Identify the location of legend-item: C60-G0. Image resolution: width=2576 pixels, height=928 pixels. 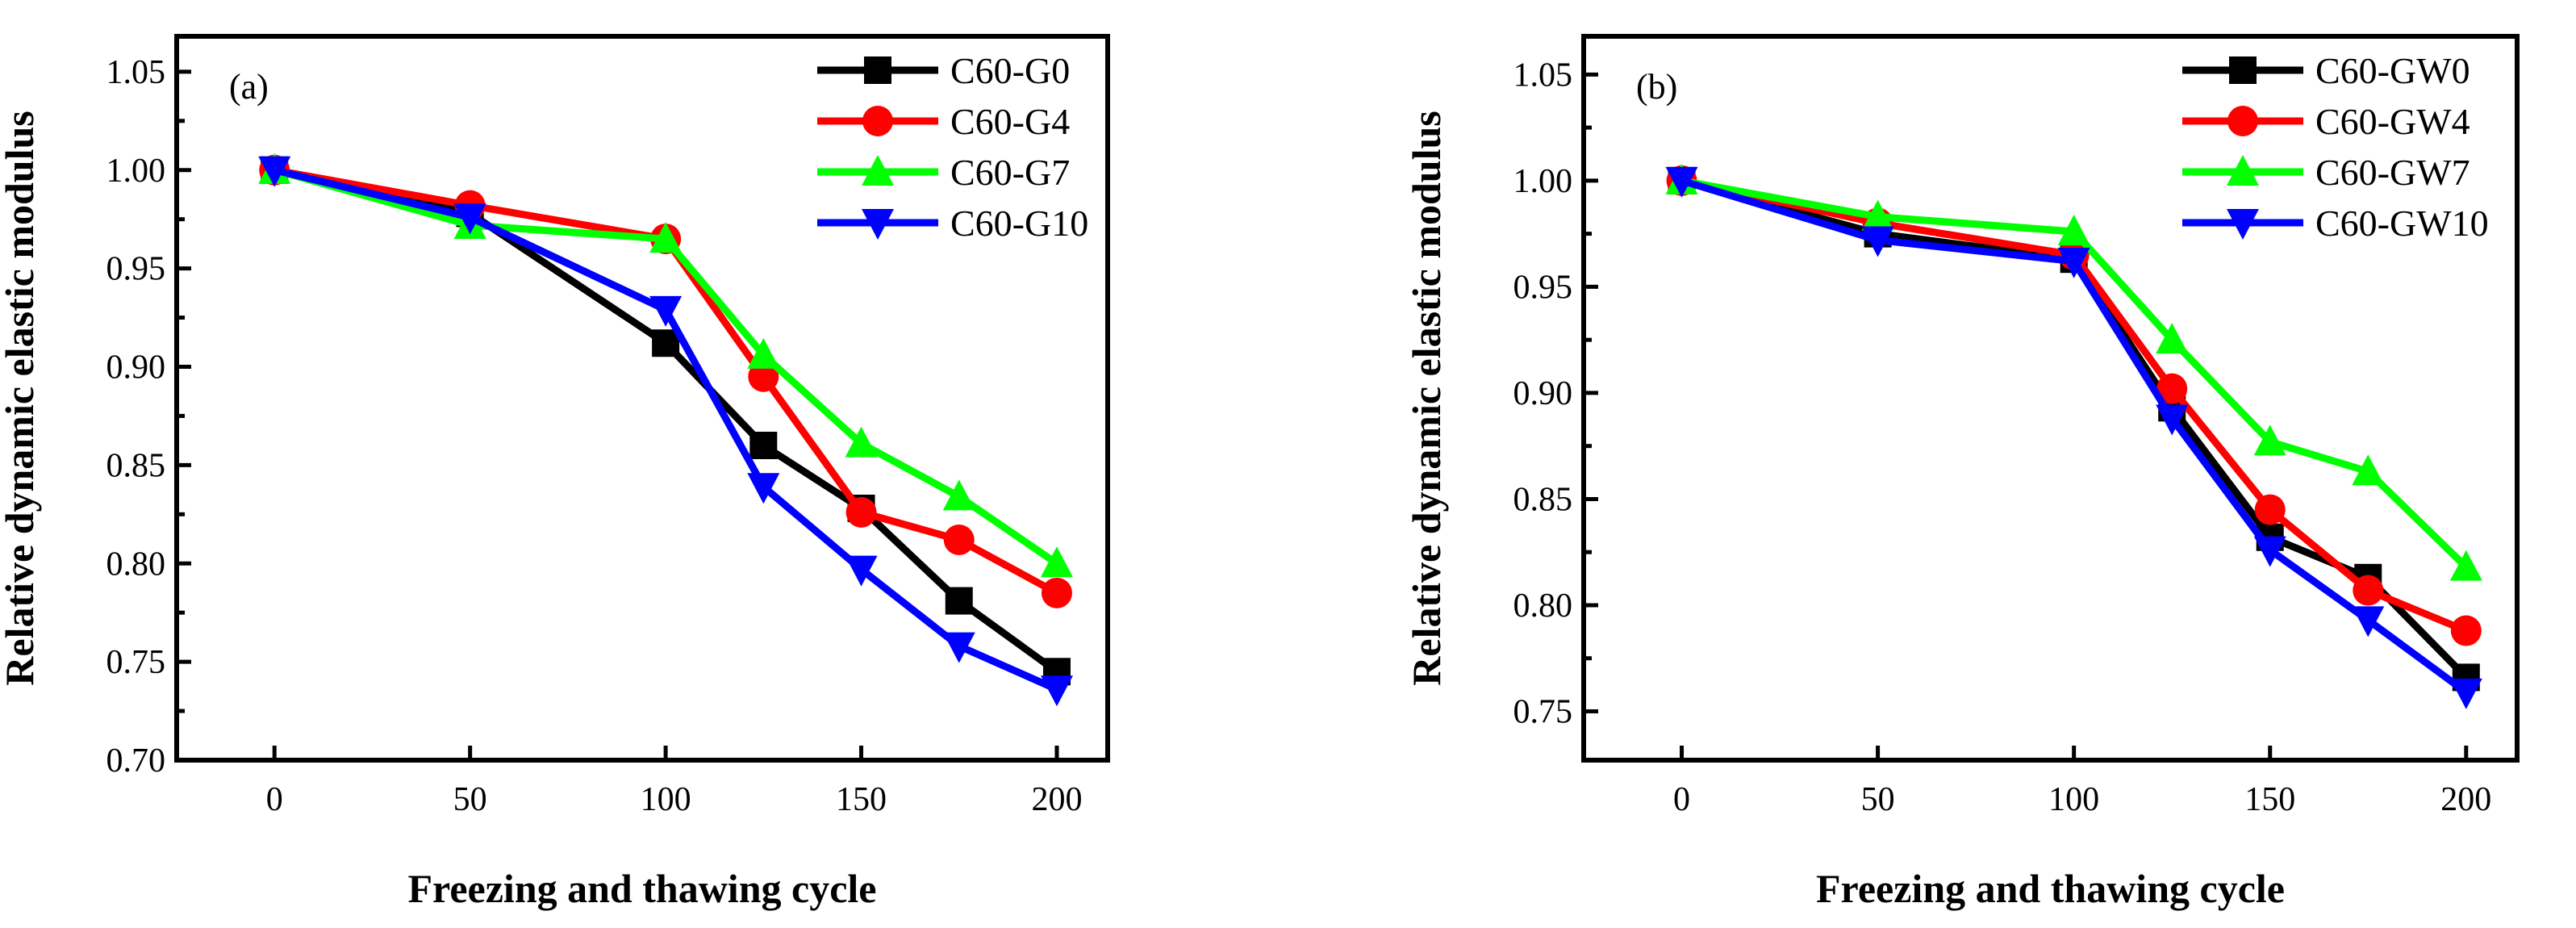
(943, 70).